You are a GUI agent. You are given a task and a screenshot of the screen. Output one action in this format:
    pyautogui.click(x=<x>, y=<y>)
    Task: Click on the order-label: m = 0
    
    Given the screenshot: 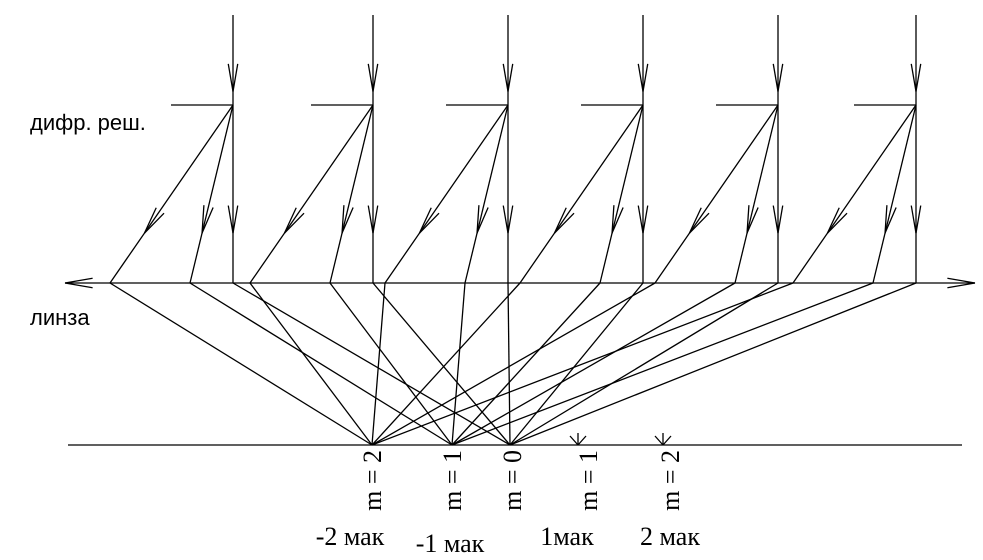 What is the action you would take?
    pyautogui.click(x=512, y=480)
    